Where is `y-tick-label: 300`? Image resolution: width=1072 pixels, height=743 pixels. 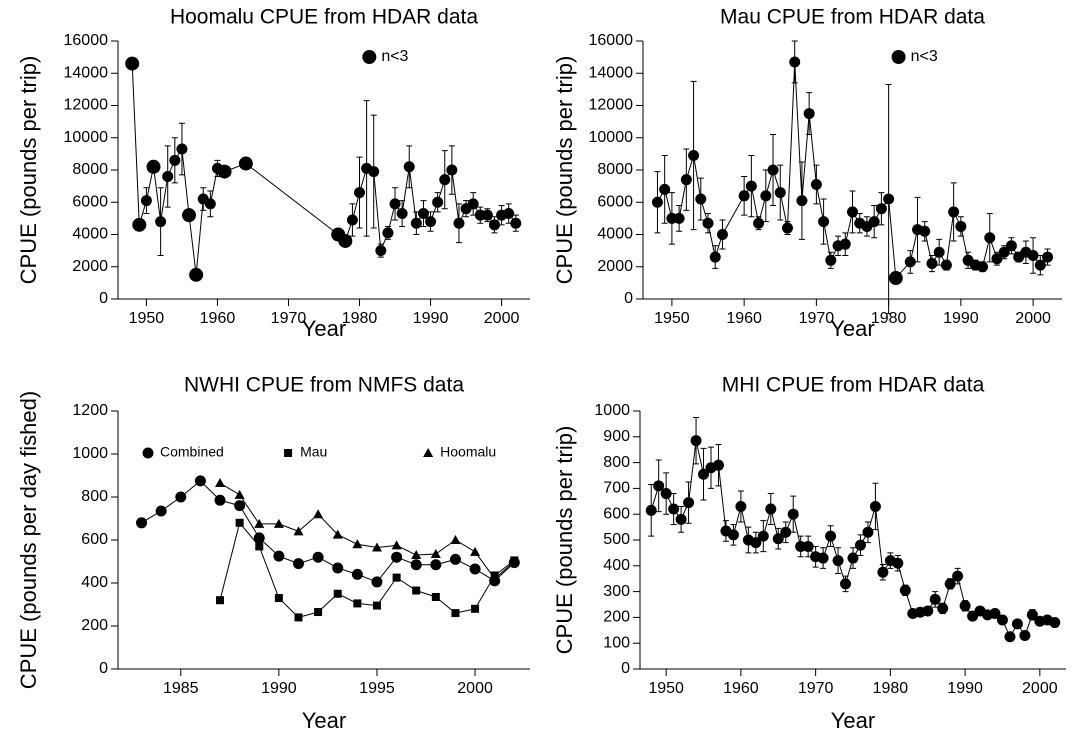
y-tick-label: 300 is located at coordinates (616, 591).